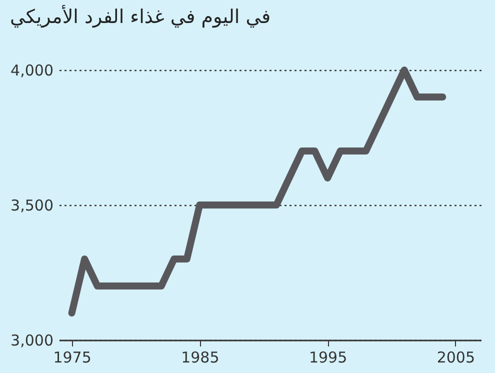  Describe the element at coordinates (140, 16) in the screenshot. I see `chart-title: في اليوم في غذاء الفرد الأمريكي` at that location.